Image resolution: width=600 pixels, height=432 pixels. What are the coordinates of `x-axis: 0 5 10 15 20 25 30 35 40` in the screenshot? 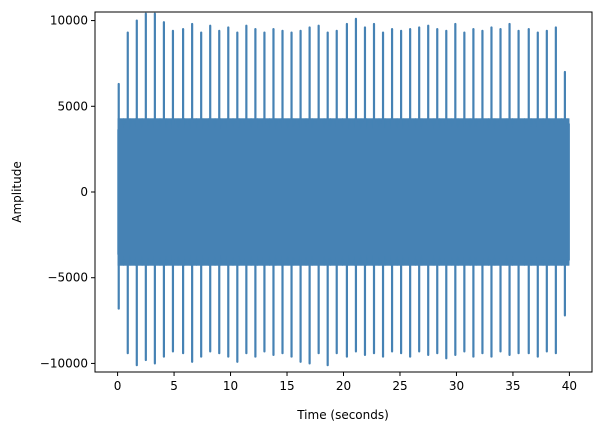 It's located at (345, 382).